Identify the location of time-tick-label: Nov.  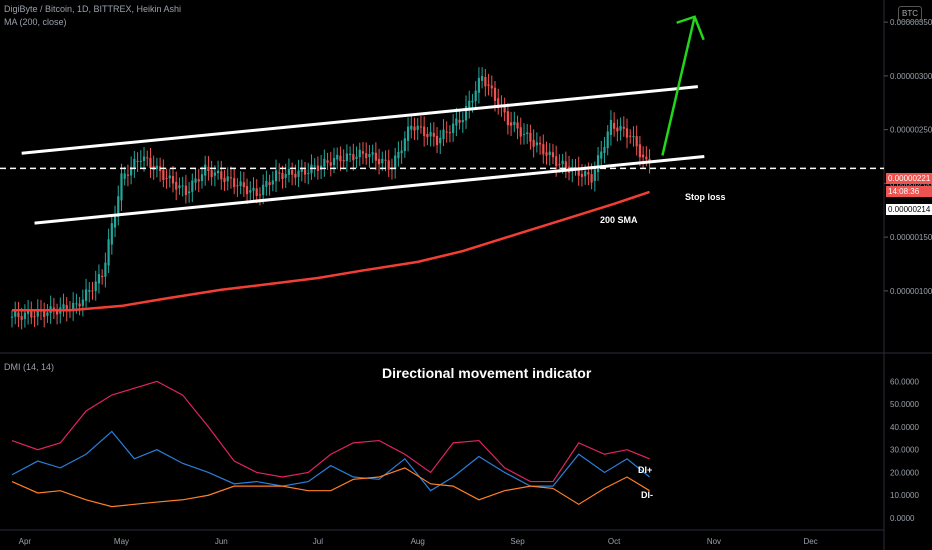
(714, 541).